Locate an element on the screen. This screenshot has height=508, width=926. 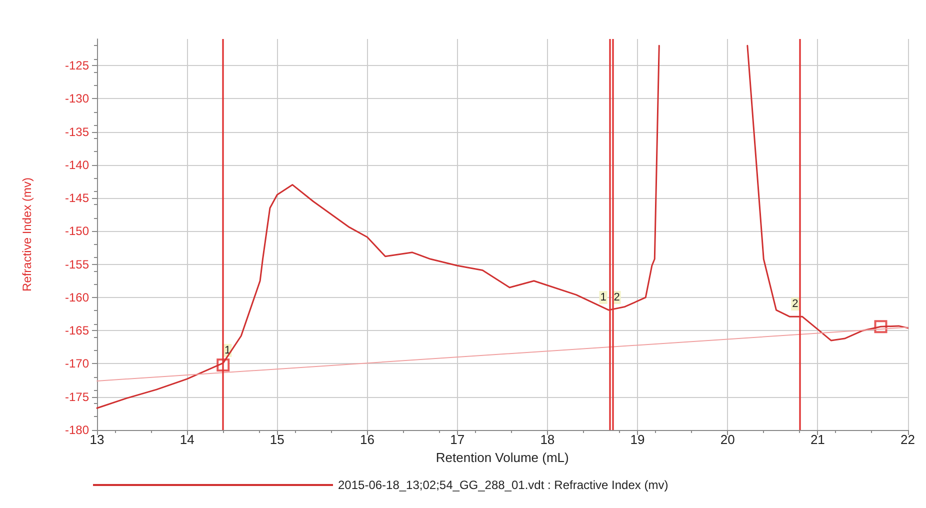
y-tick-label: -125 is located at coordinates (77, 65).